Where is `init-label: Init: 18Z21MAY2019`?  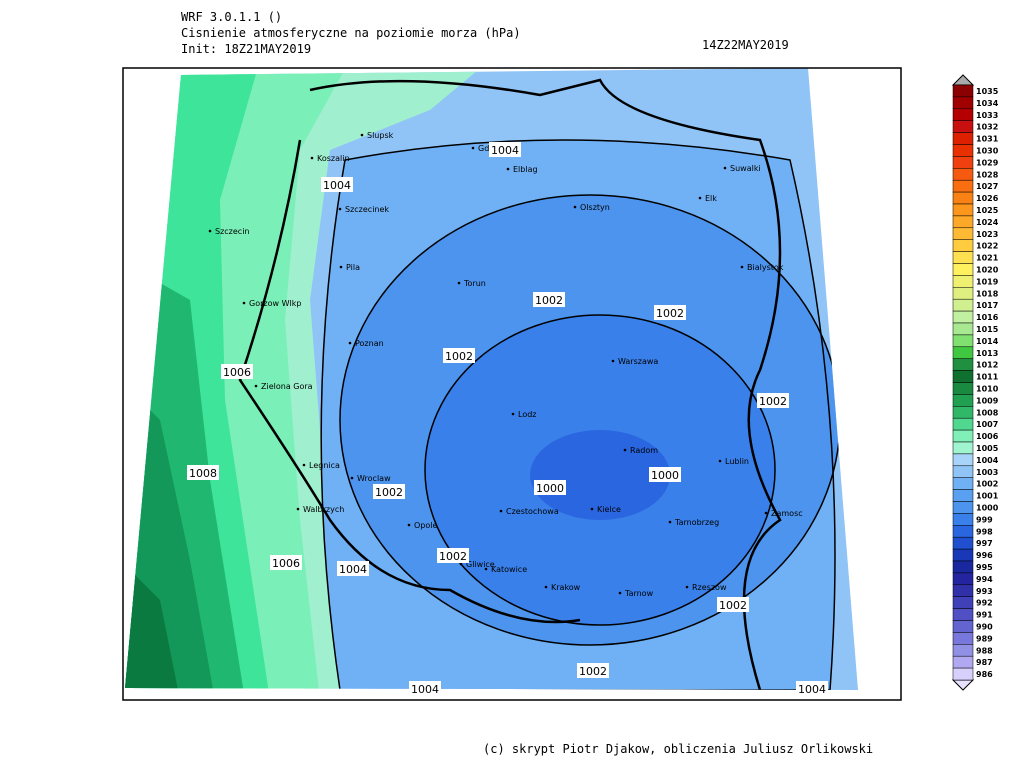 init-label: Init: 18Z21MAY2019 is located at coordinates (246, 49).